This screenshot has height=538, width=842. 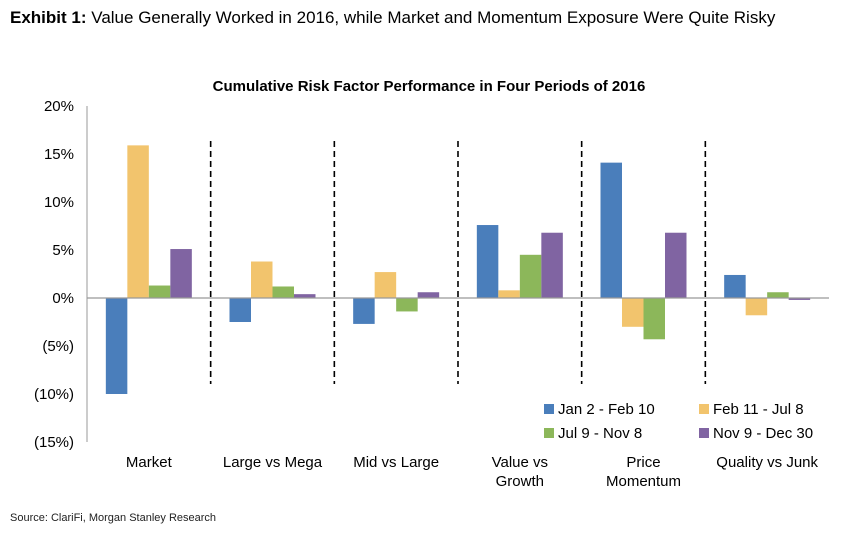 I want to click on exhibit-label: Exhibit 1:, so click(x=48, y=17).